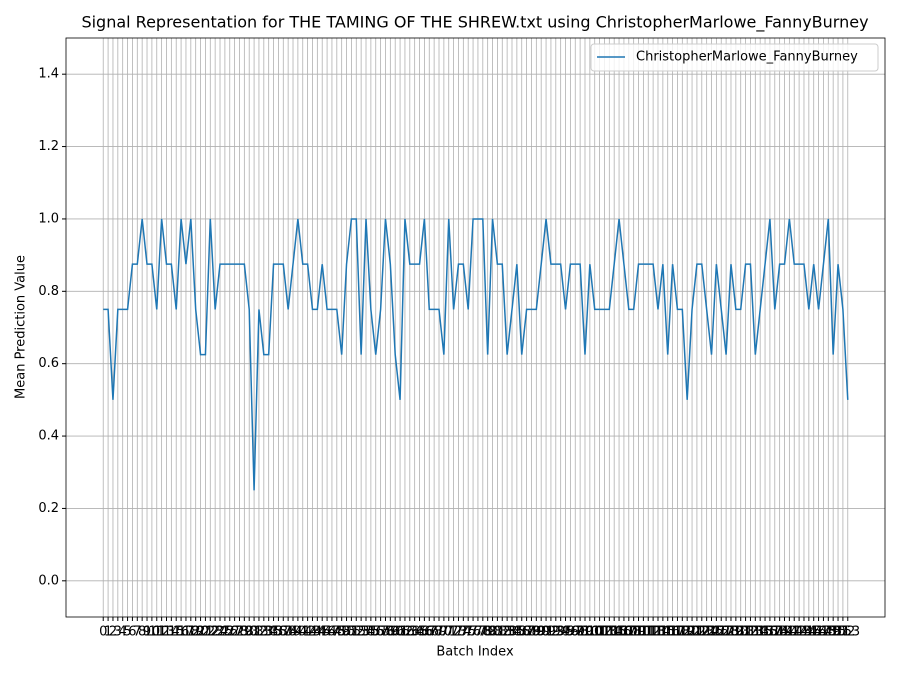 The width and height of the screenshot is (900, 675). I want to click on x-tick-label: 119, so click(682, 632).